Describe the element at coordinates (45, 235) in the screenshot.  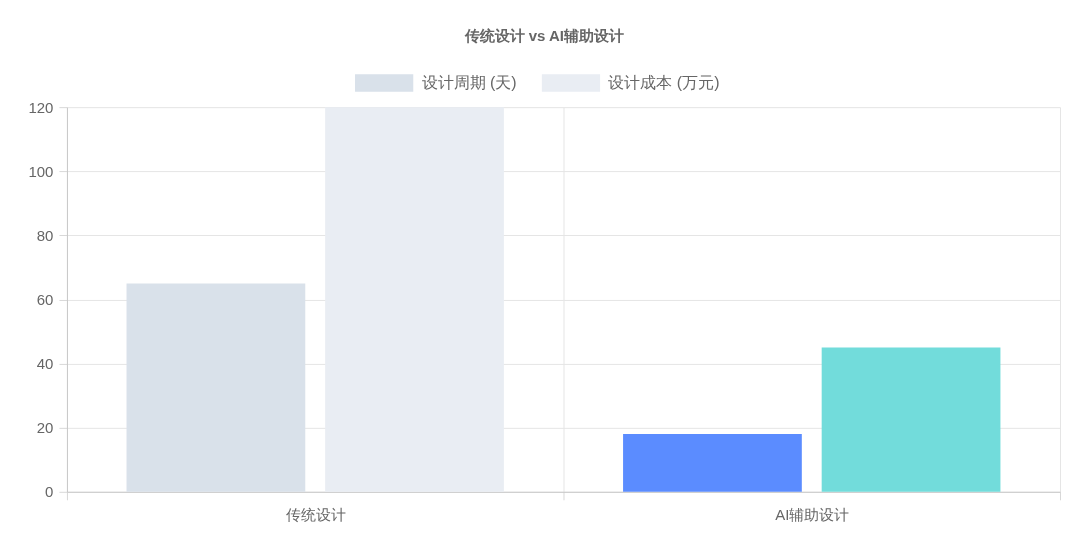
I see `y-tick-label: 80` at that location.